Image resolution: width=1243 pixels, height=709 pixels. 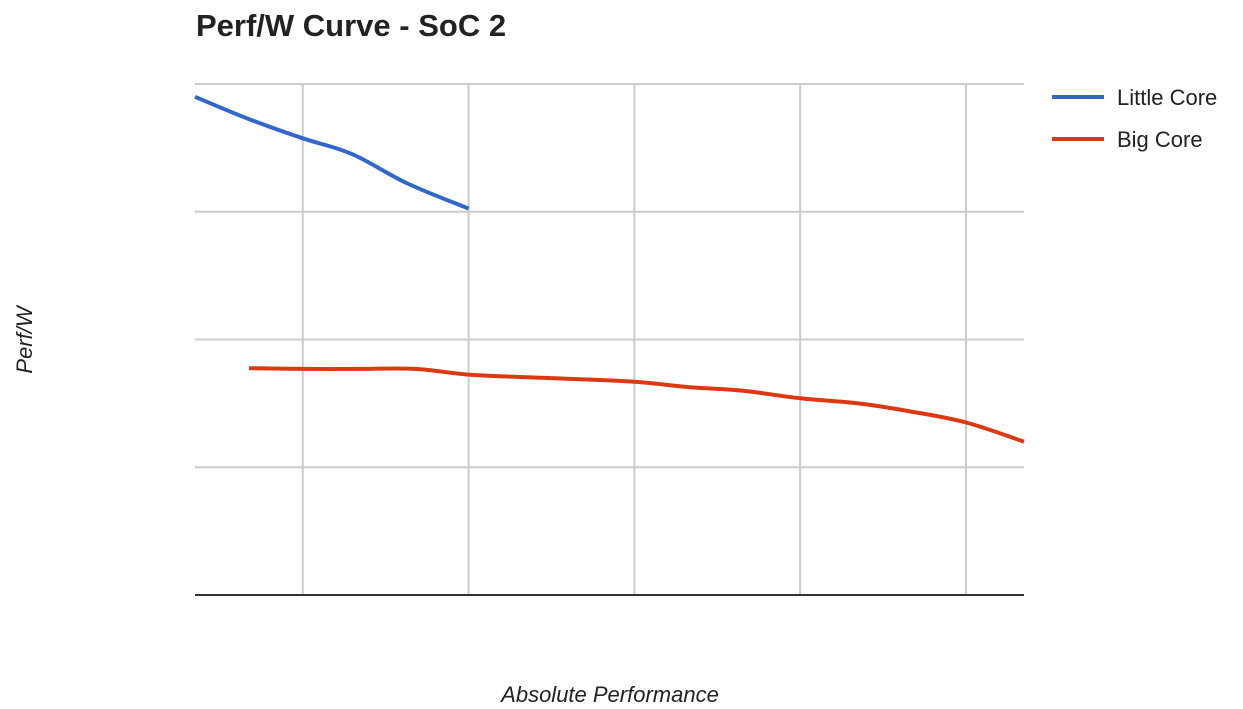 What do you see at coordinates (24, 338) in the screenshot?
I see `y-axis-title: Perf/W` at bounding box center [24, 338].